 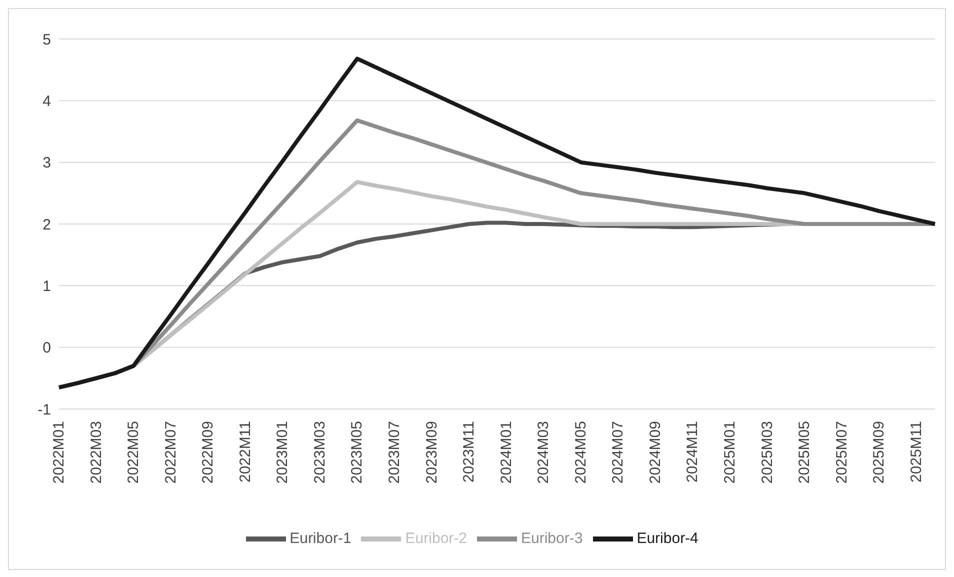 I want to click on x-tick-label: 2022M03, so click(x=96, y=452).